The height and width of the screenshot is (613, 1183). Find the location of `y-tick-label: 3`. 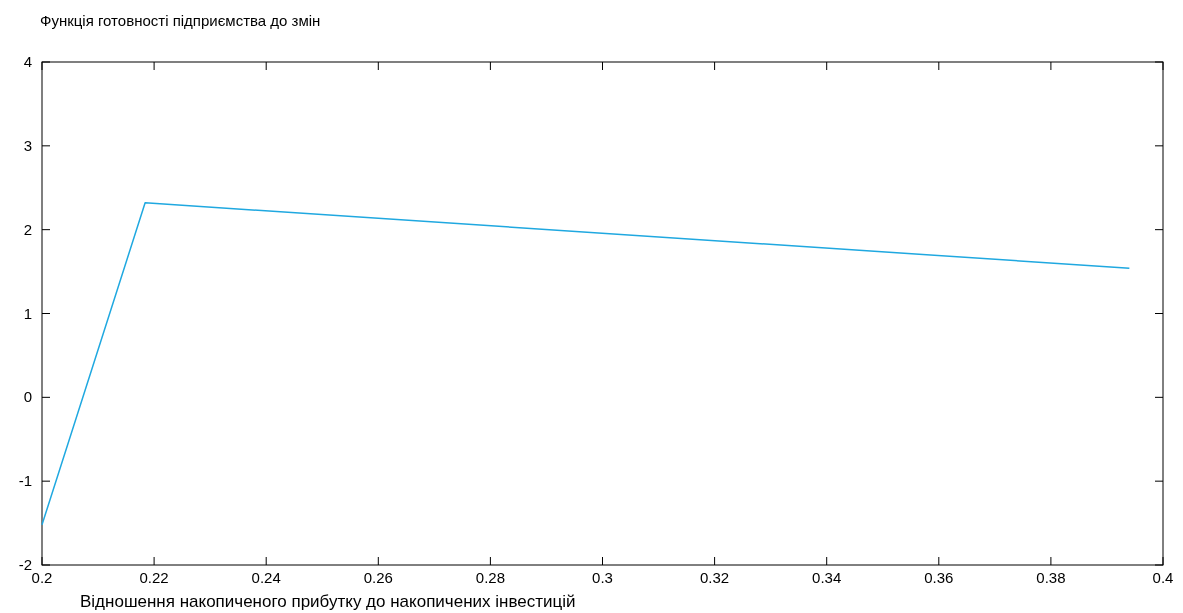

y-tick-label: 3 is located at coordinates (27, 145).